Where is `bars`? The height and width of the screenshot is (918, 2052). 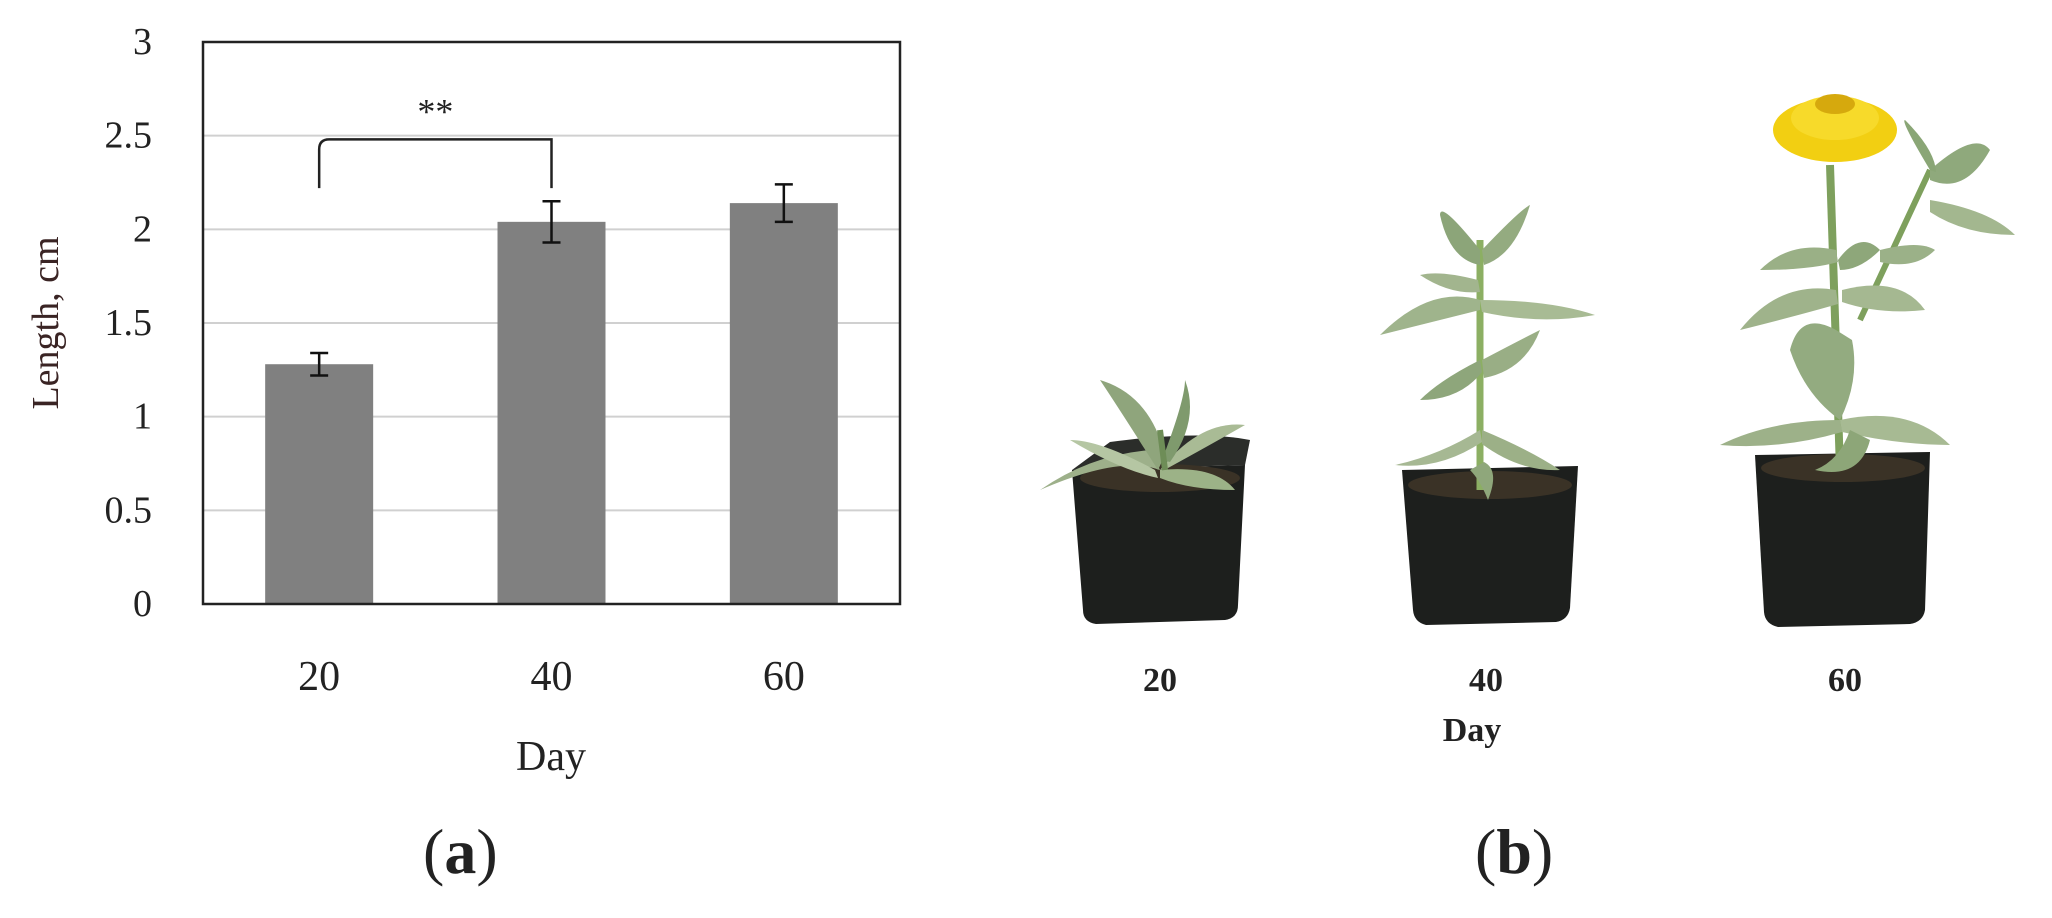
bars is located at coordinates (551, 403).